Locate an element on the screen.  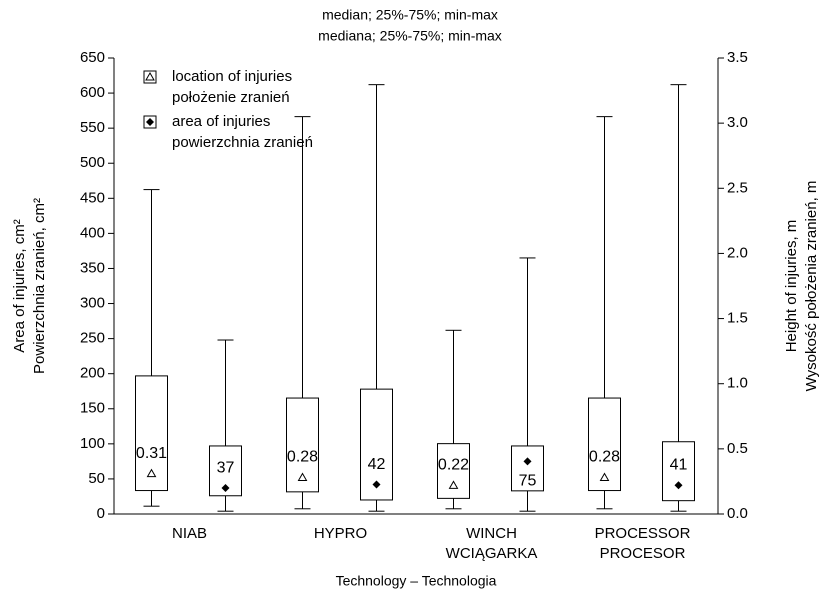
y2-tick-label: 0.5 is located at coordinates (737, 448).